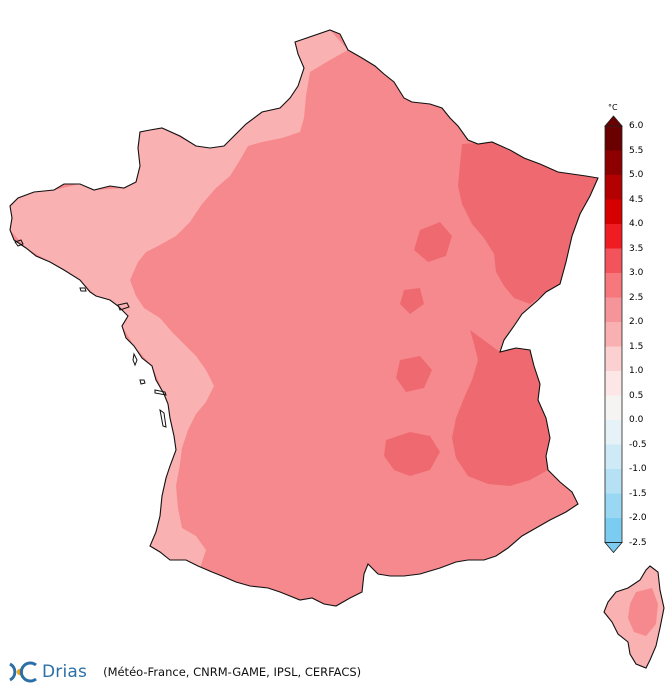 Image resolution: width=669 pixels, height=692 pixels. Describe the element at coordinates (638, 469) in the screenshot. I see `legend-tick-label: -1.0` at that location.